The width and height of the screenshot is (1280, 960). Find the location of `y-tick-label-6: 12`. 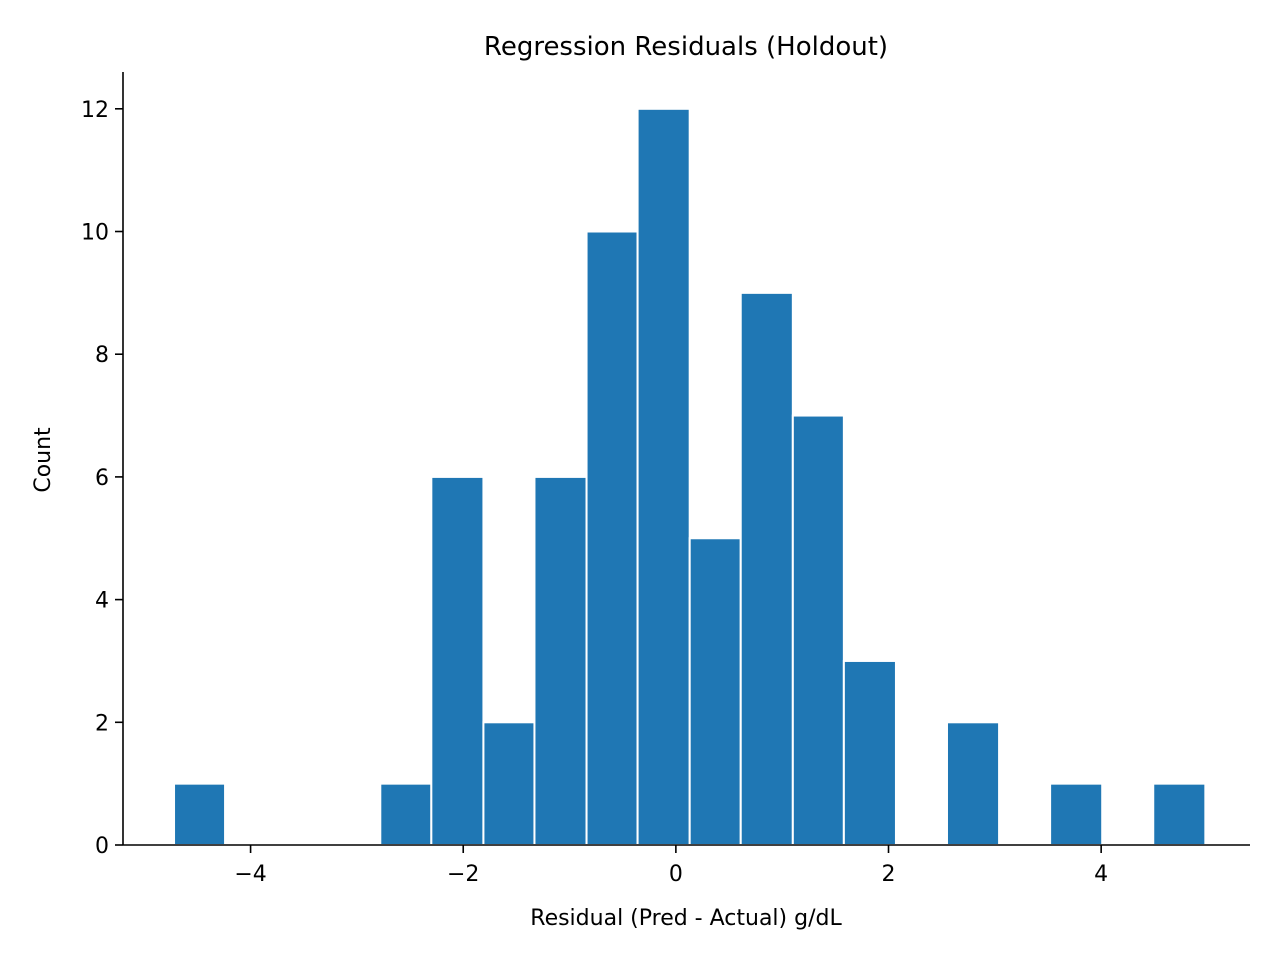

y-tick-label-6: 12 is located at coordinates (95, 110).